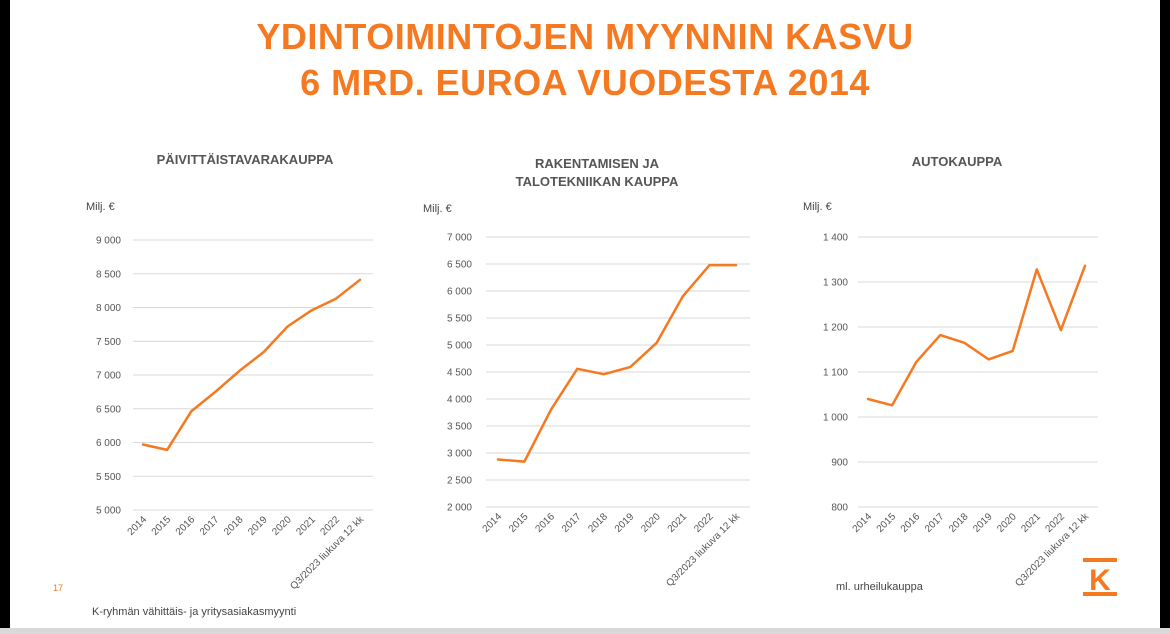  Describe the element at coordinates (282, 526) in the screenshot. I see `chart-1-xtick-label: 2020` at that location.